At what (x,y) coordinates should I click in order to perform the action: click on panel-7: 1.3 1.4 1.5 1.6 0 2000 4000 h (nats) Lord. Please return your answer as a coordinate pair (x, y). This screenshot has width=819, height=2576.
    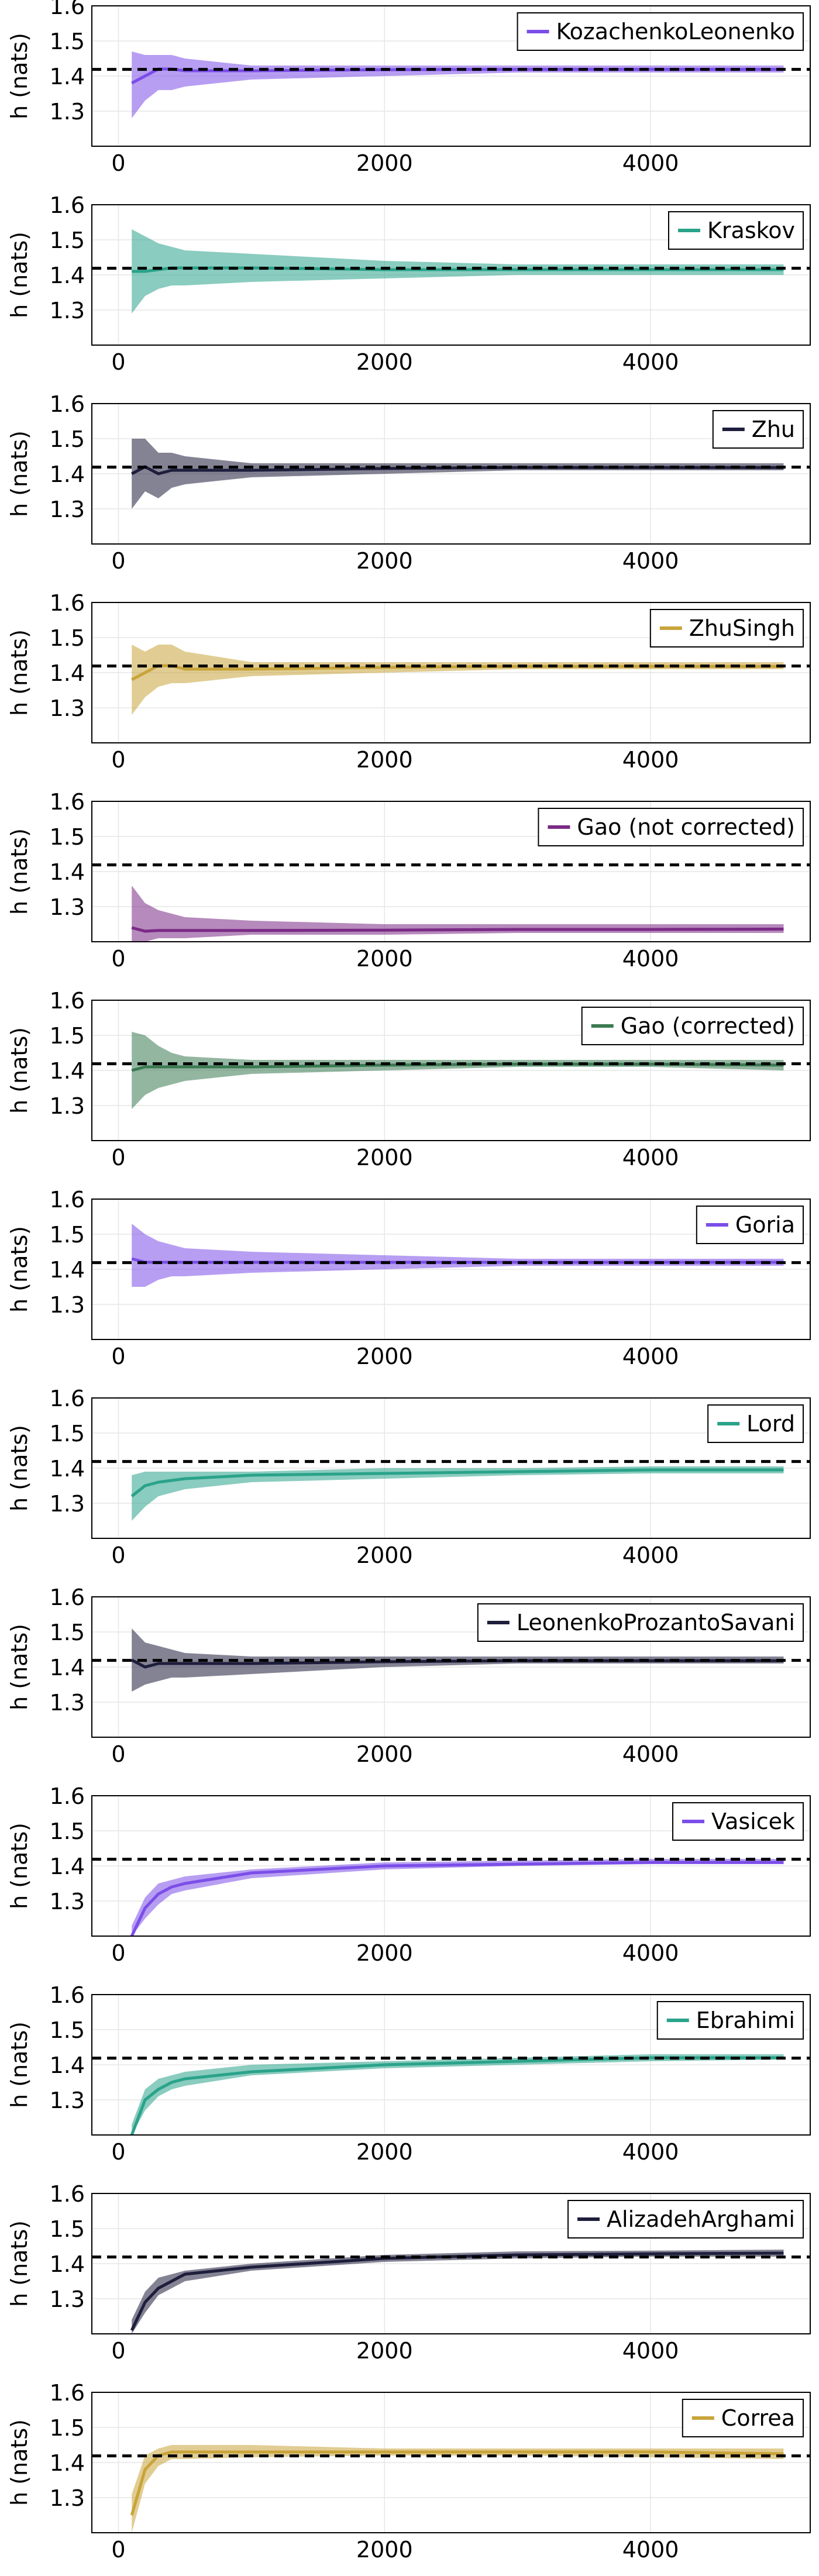
    Looking at the image, I should click on (408, 1477).